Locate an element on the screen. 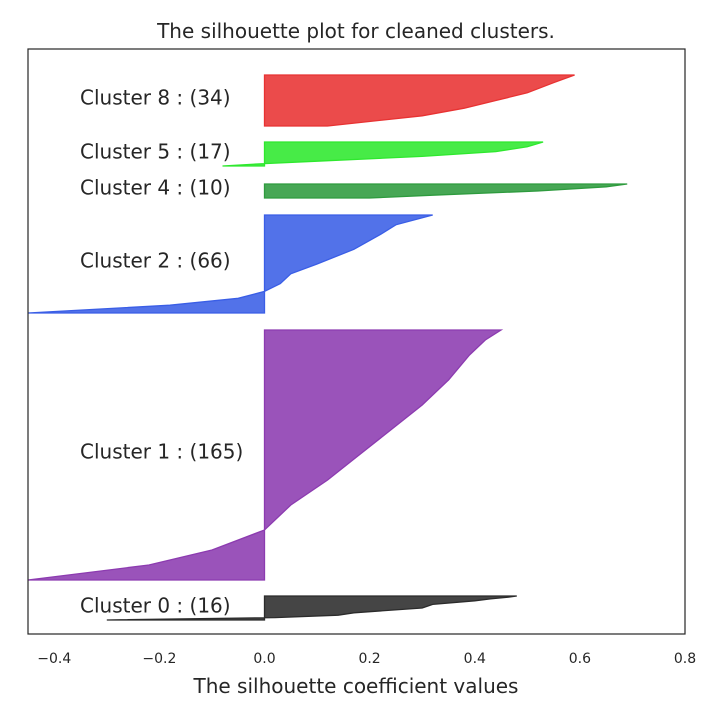 The height and width of the screenshot is (720, 720). x-tick-label: 0.0 is located at coordinates (264, 659).